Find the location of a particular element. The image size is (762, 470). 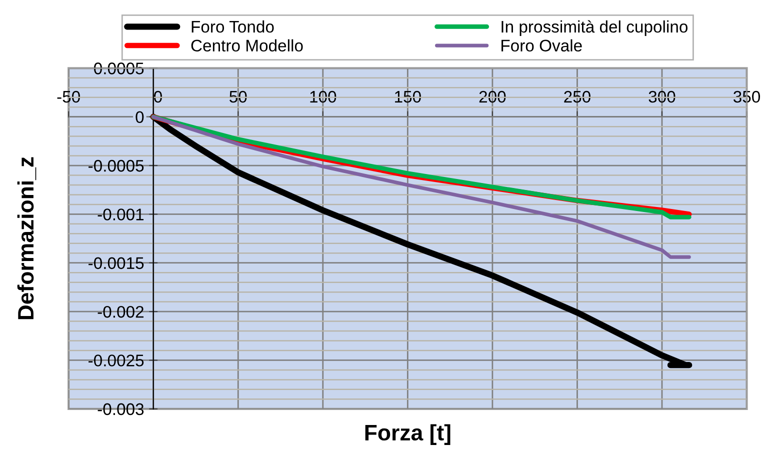

legend-label: Foro Ovale is located at coordinates (542, 45).